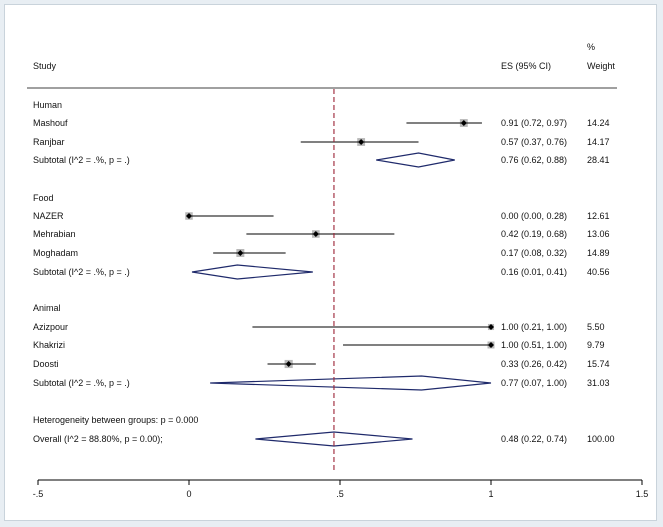 This screenshot has width=663, height=527. Describe the element at coordinates (534, 123) in the screenshot. I see `study-es-text: 0.91 (0.72, 0.97)` at that location.